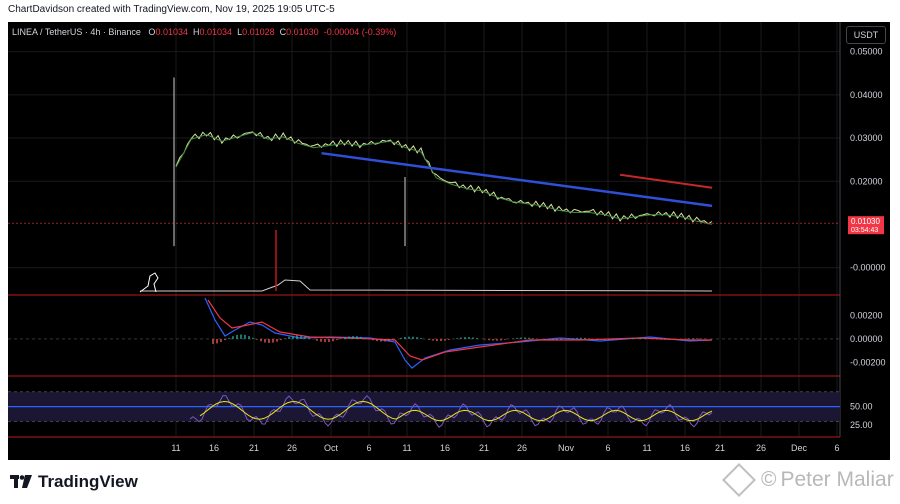 This screenshot has height=504, width=900. I want to click on price-tick-label: 0.04000, so click(866, 95).